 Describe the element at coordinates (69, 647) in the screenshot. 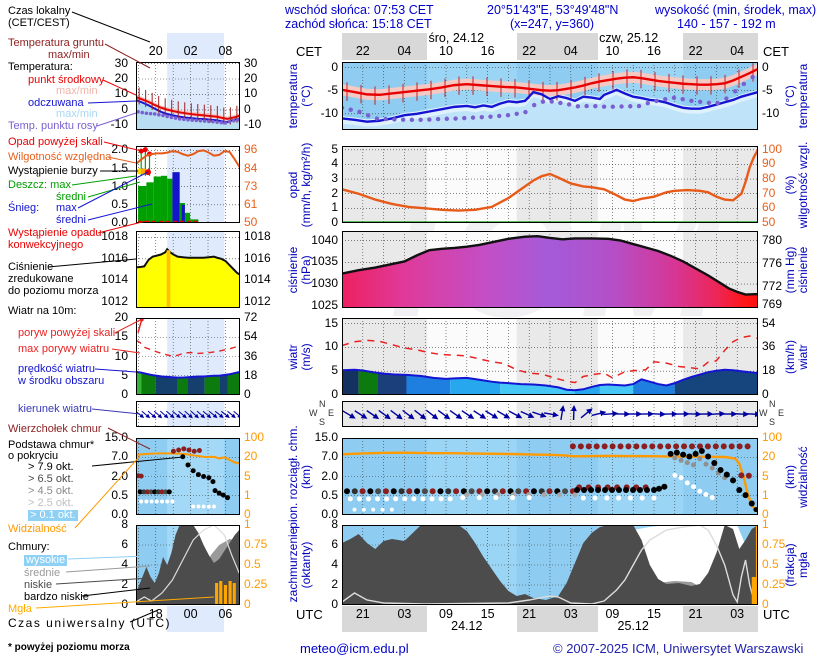

I see `footnote: * powyżej poziomu morza` at that location.